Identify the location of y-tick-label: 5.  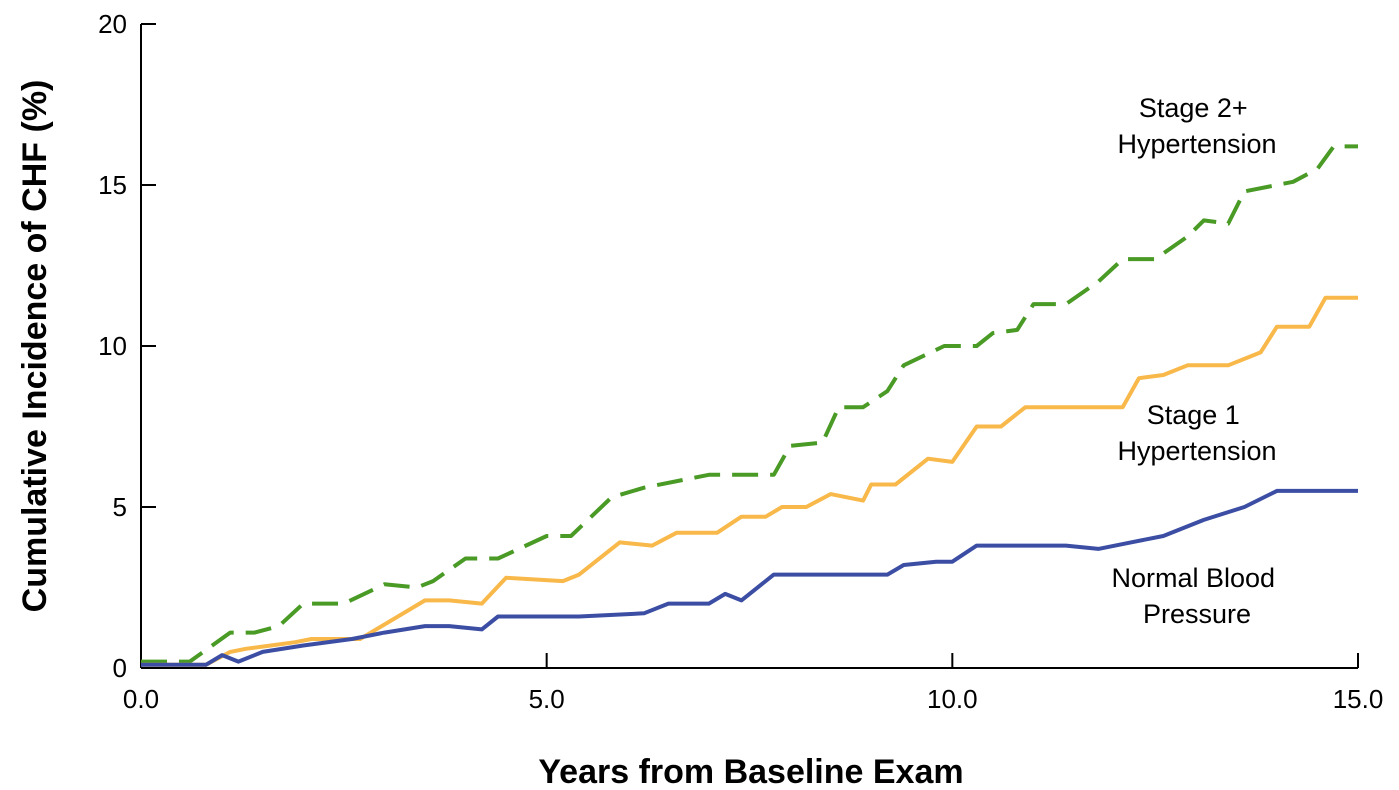
(120, 507).